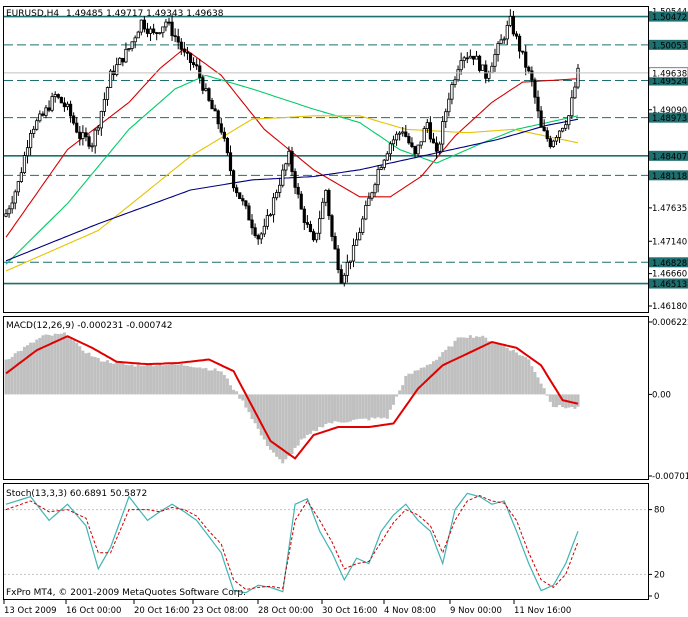 This screenshot has height=617, width=688. I want to click on time-tick-label: 20 Oct 16:00, so click(161, 611).